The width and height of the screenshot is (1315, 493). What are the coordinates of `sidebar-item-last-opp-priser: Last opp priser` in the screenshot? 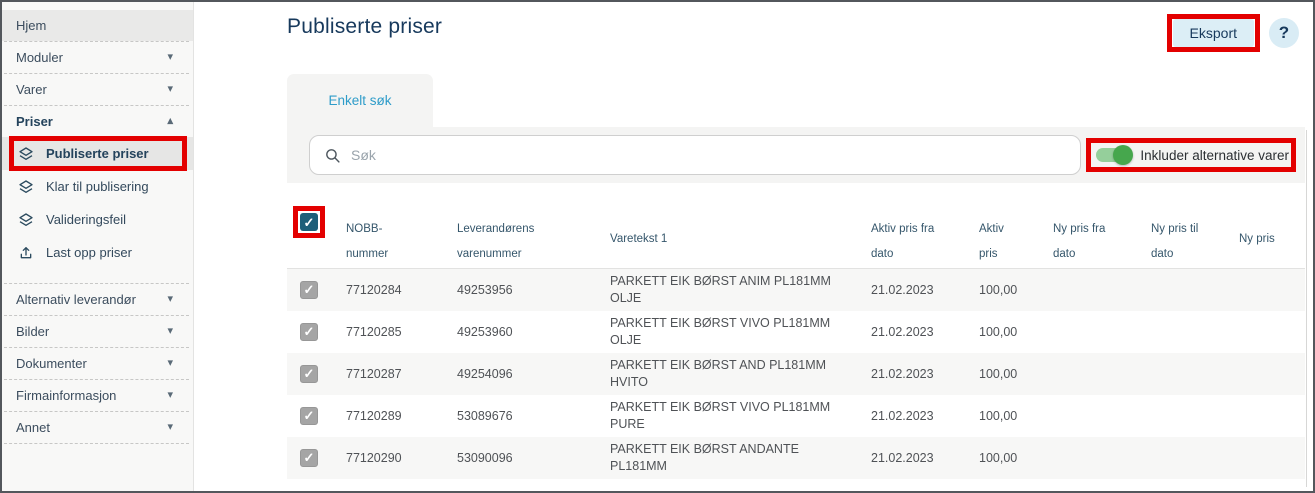 It's located at (97, 252).